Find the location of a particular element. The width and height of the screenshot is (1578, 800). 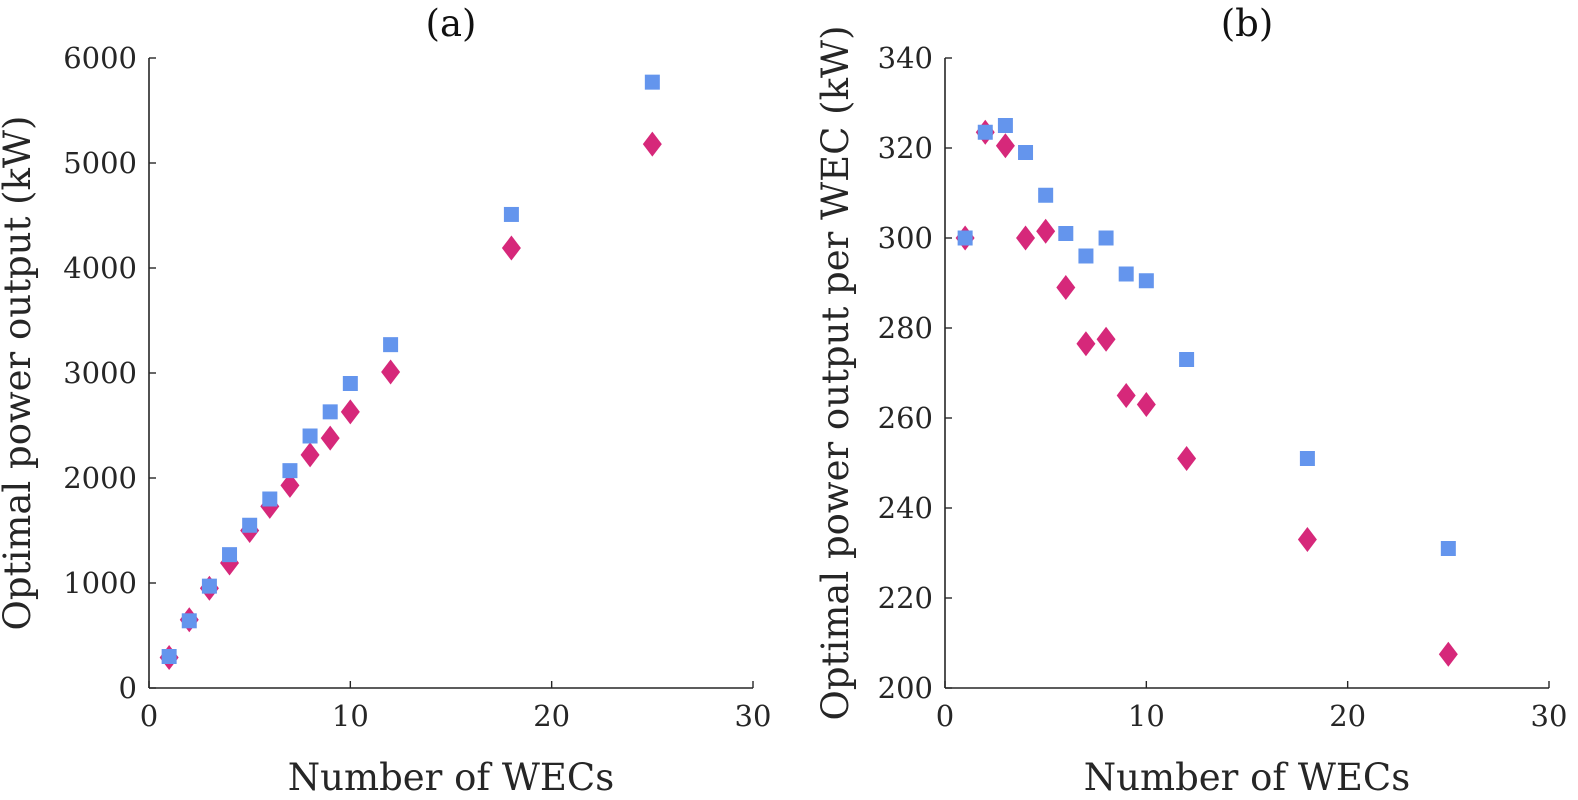

y-tick-label: 2000 is located at coordinates (100, 478).